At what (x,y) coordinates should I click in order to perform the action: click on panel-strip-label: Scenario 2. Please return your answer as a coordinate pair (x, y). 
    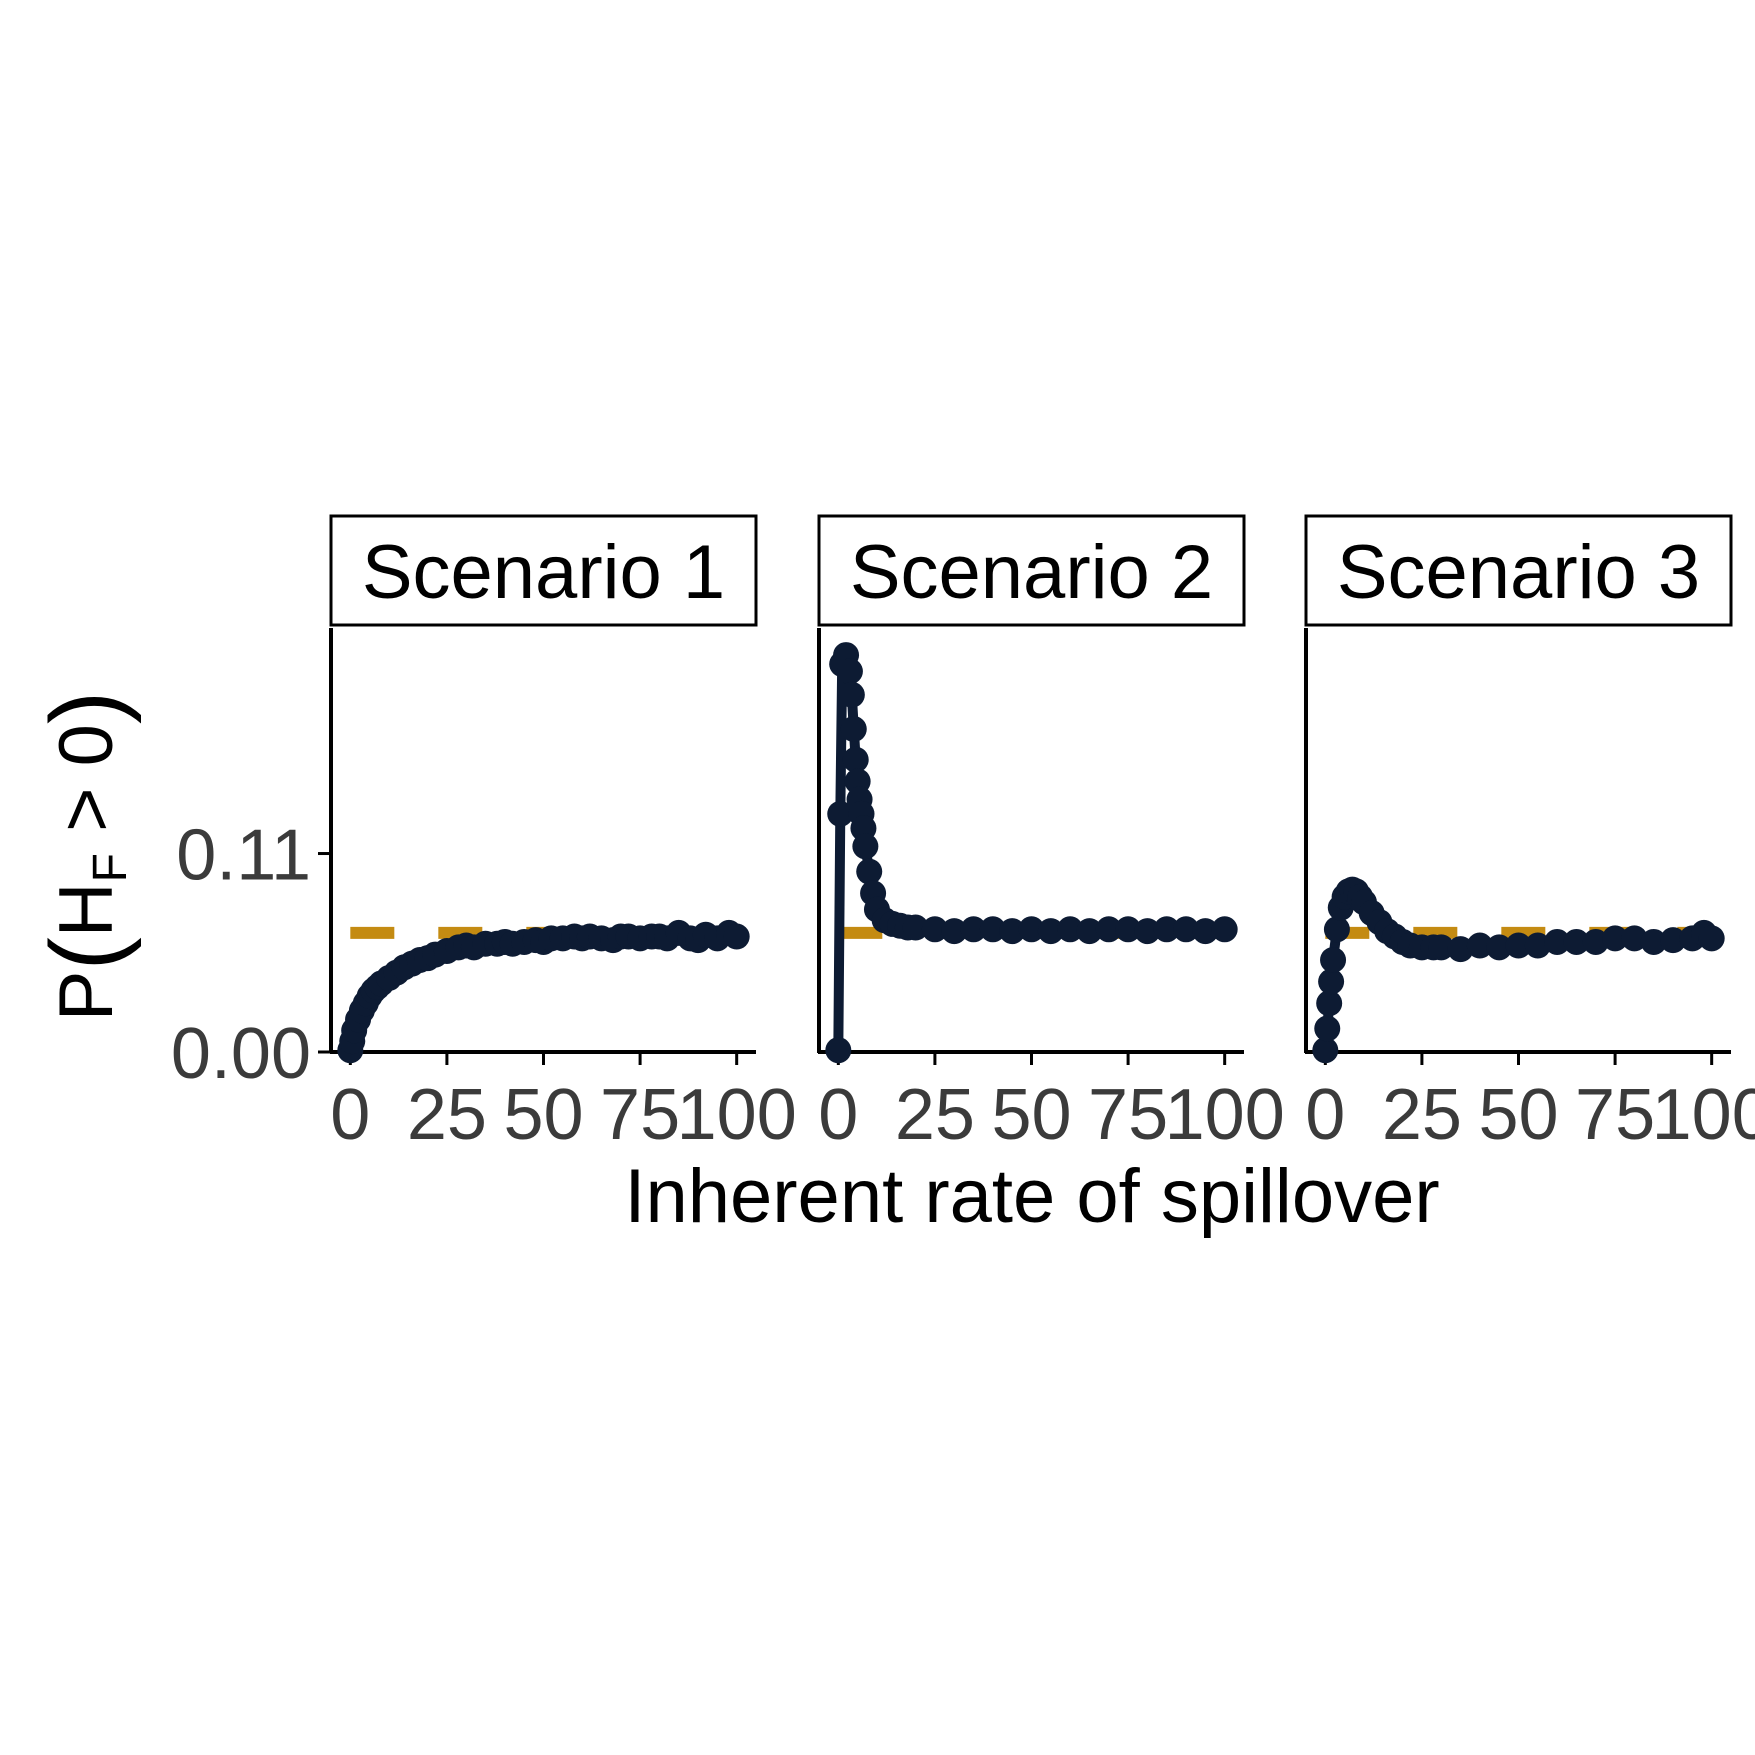
    Looking at the image, I should click on (1031, 572).